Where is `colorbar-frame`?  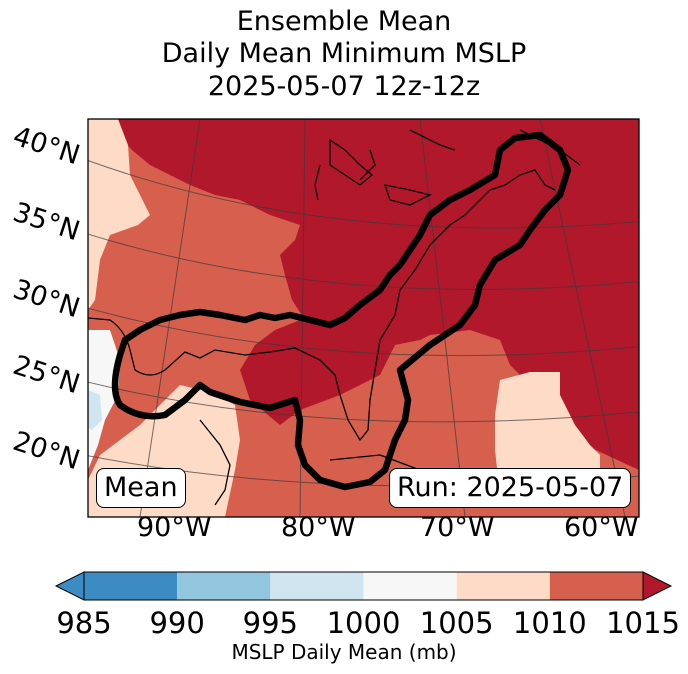 colorbar-frame is located at coordinates (363, 586).